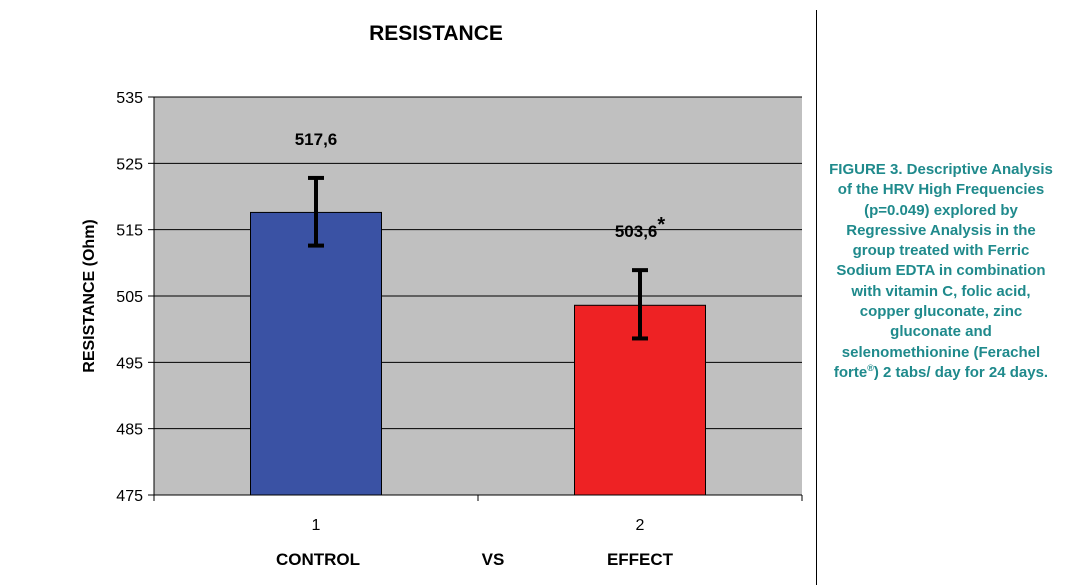  Describe the element at coordinates (870, 367) in the screenshot. I see `registered-mark: ®` at that location.